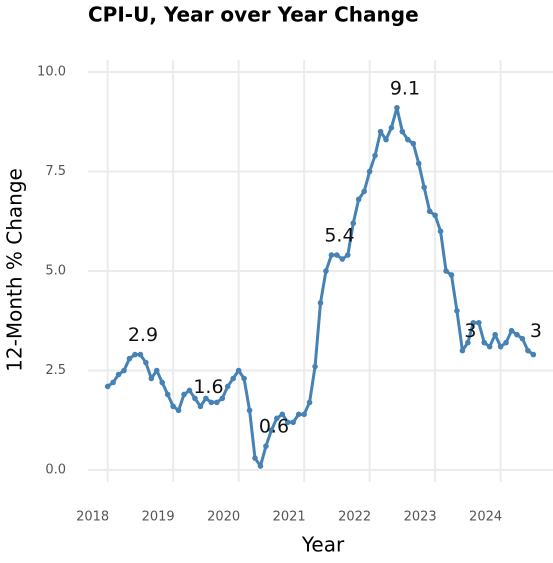 This screenshot has height=563, width=553. What do you see at coordinates (55, 171) in the screenshot?
I see `y-tick-label: 7.5` at bounding box center [55, 171].